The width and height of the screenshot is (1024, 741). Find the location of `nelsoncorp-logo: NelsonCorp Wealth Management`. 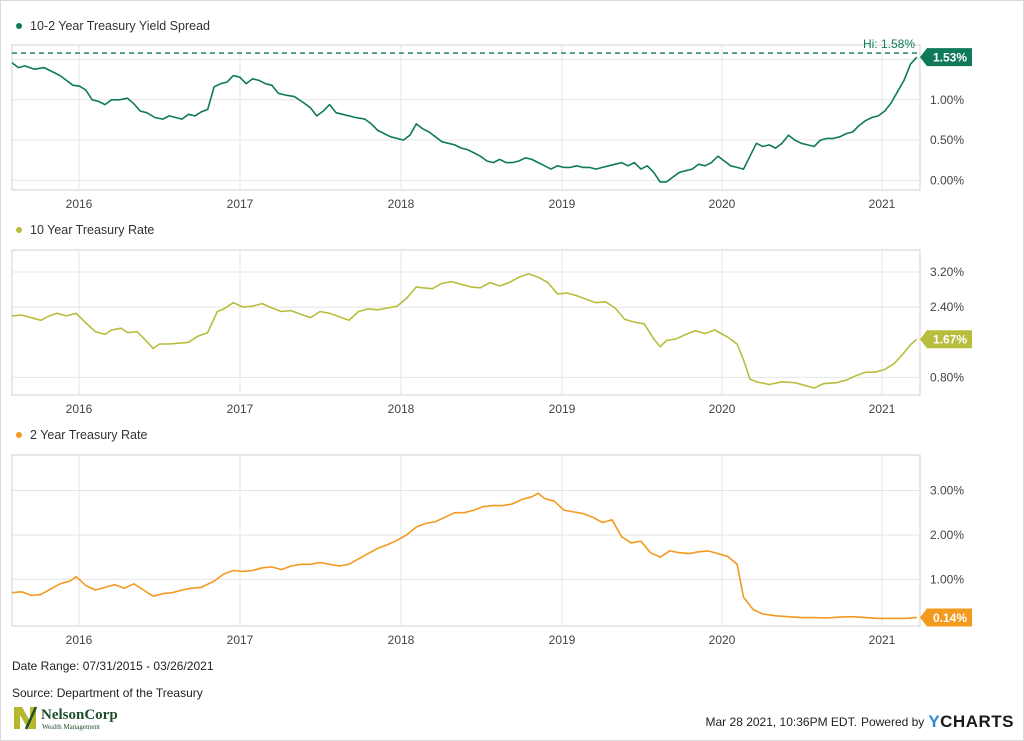

nelsoncorp-logo: NelsonCorp Wealth Management is located at coordinates (66, 718).